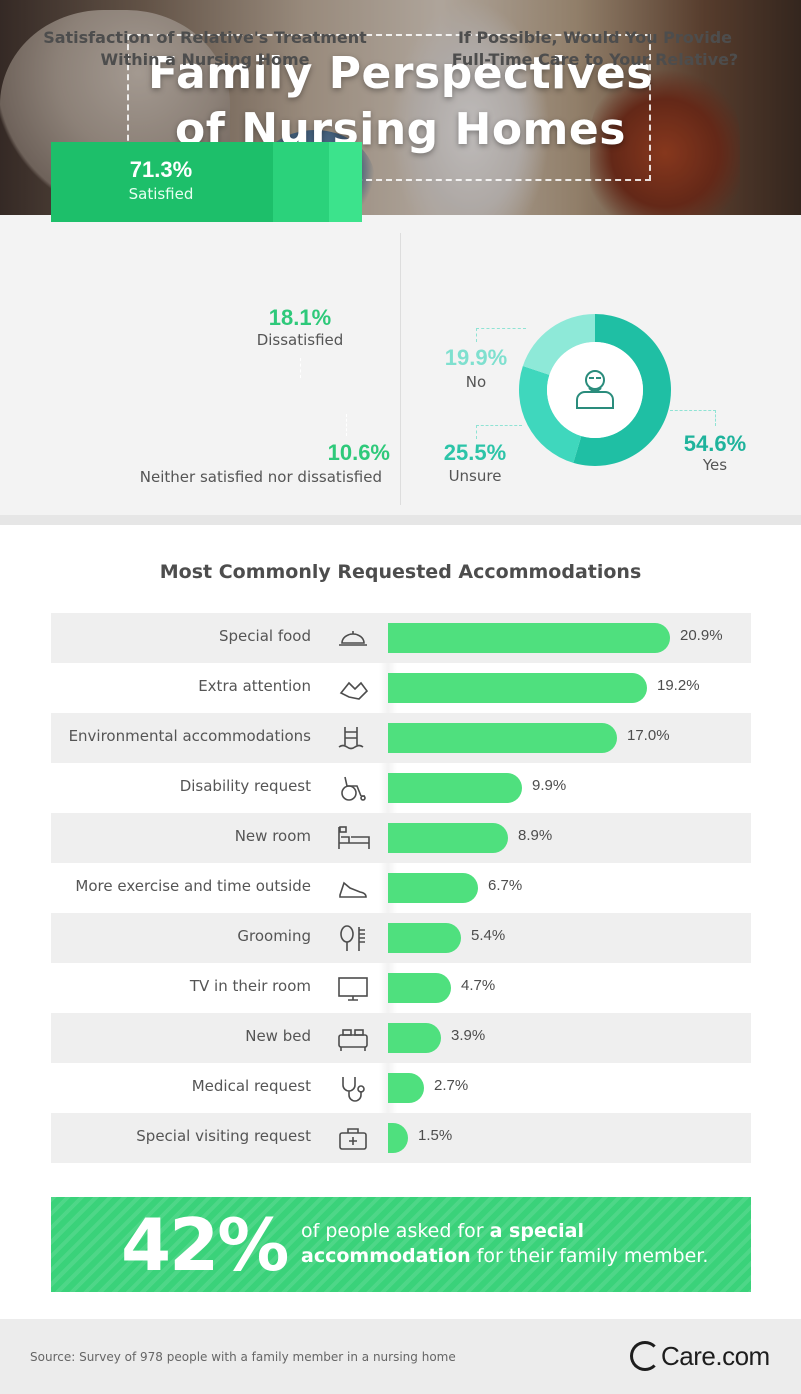  Describe the element at coordinates (300, 317) in the screenshot. I see `dissatisfied-pct: 18.1%` at that location.